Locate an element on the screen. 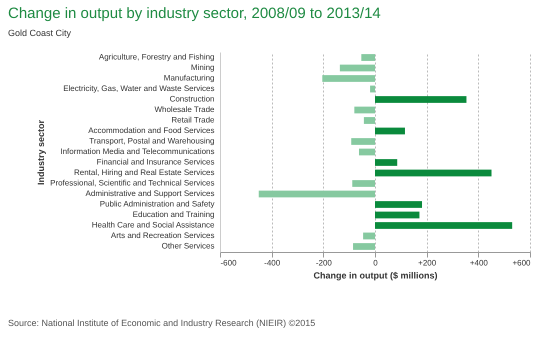 This screenshot has height=348, width=546. y-tick-label: Construction is located at coordinates (192, 99).